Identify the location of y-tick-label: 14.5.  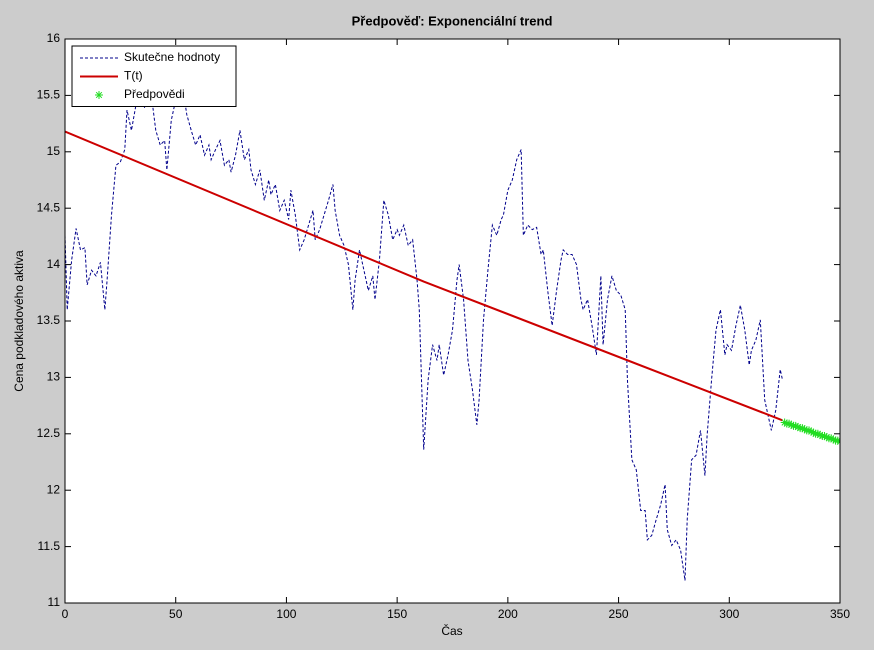
(49, 207).